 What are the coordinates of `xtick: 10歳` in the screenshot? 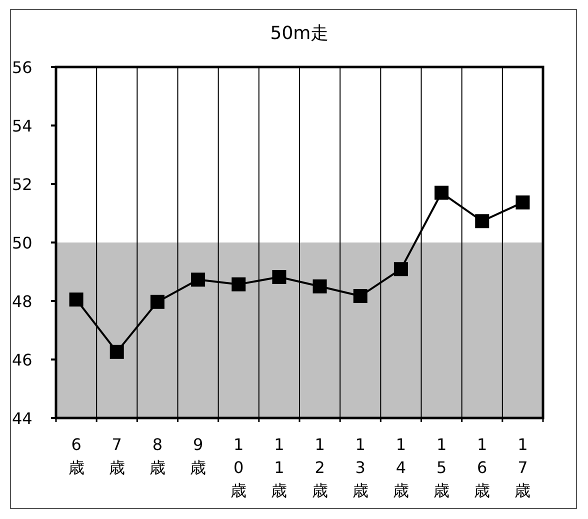 It's located at (238, 467).